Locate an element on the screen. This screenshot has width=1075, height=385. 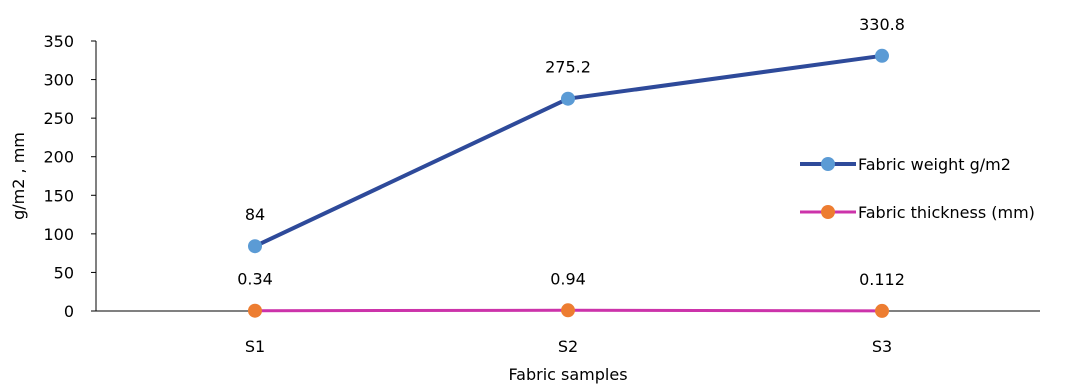
x-tick-label: S2 is located at coordinates (568, 346).